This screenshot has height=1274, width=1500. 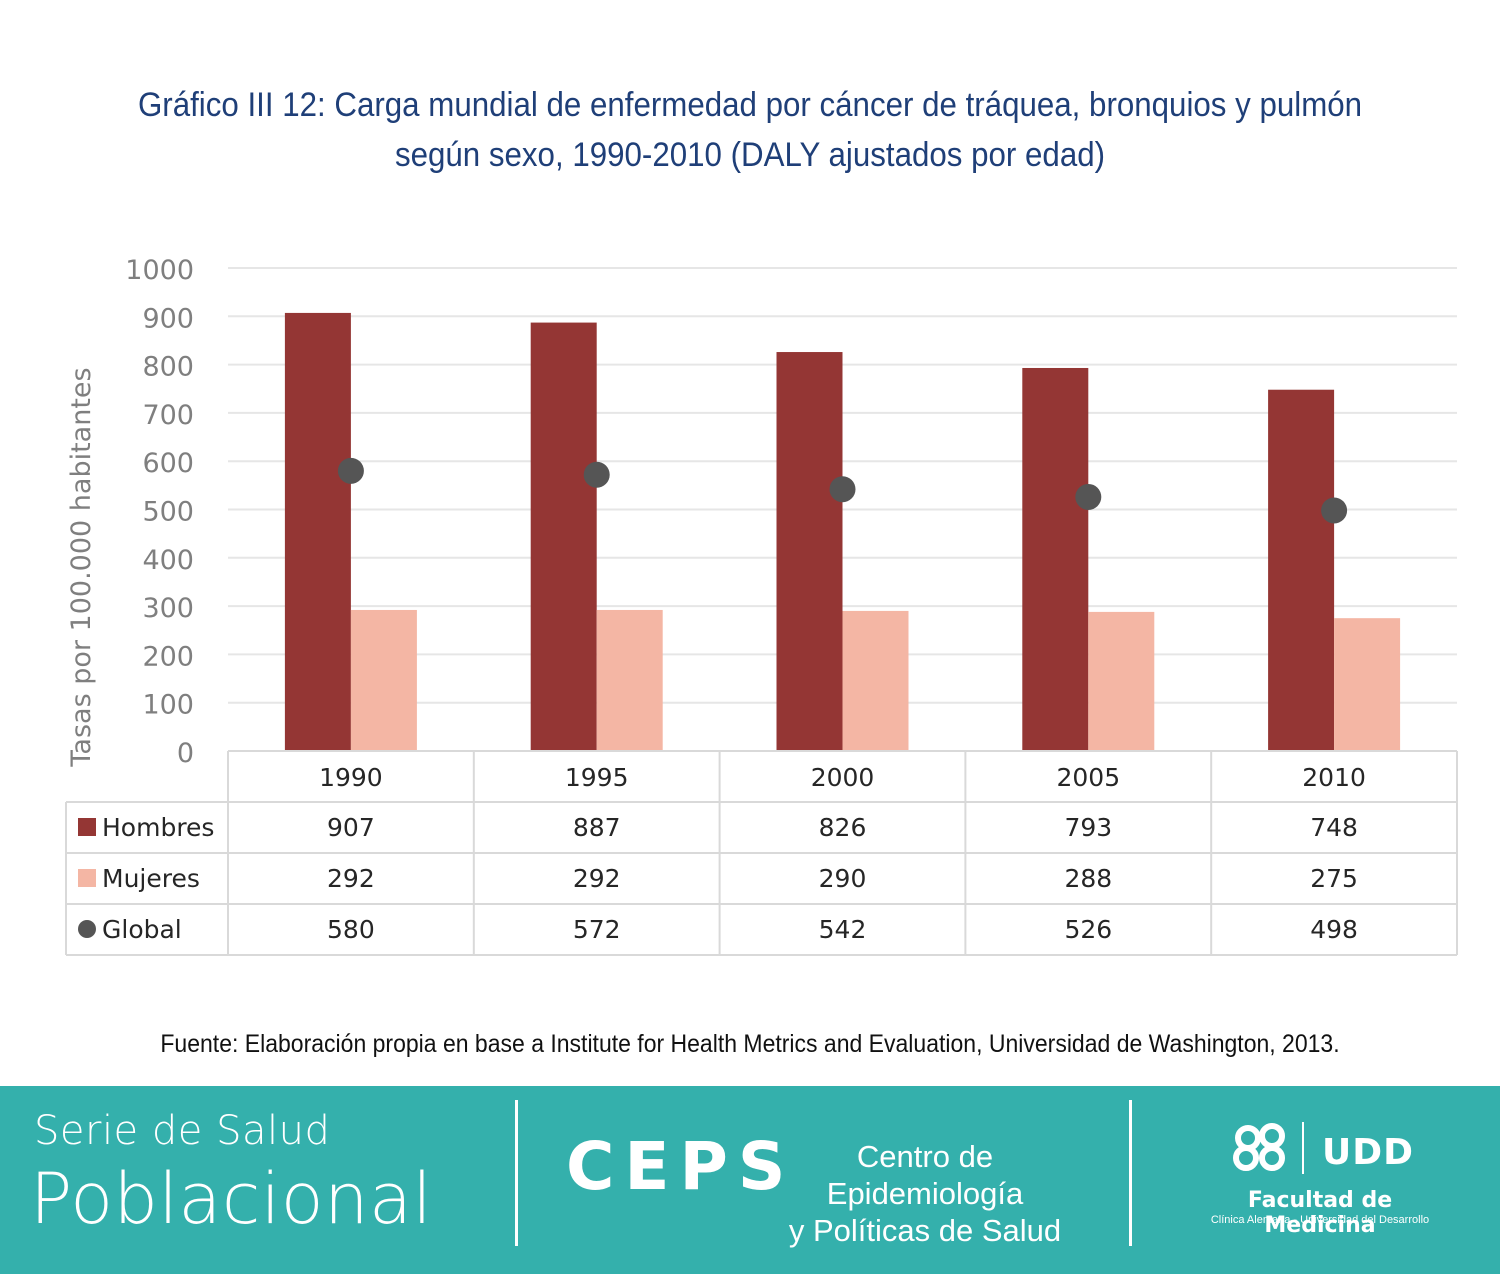 What do you see at coordinates (168, 463) in the screenshot?
I see `y-tick-label: 600` at bounding box center [168, 463].